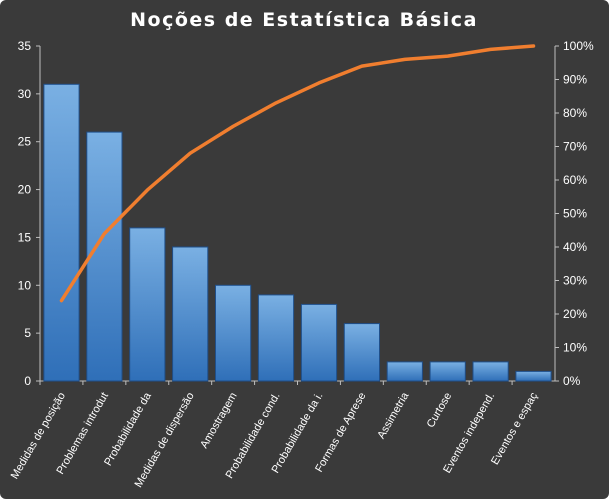  Describe the element at coordinates (25, 190) in the screenshot. I see `left-tick-label: 20` at that location.